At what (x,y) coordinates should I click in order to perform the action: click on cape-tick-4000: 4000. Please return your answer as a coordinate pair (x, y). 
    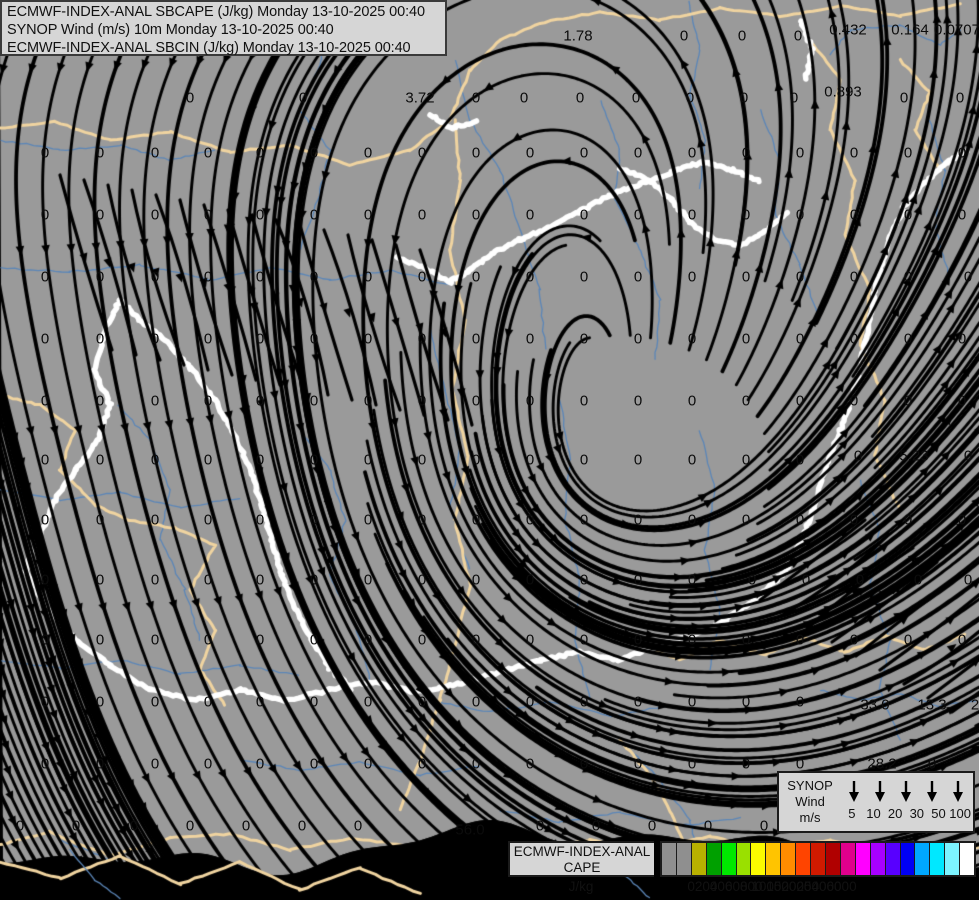
    Looking at the image, I should click on (826, 886).